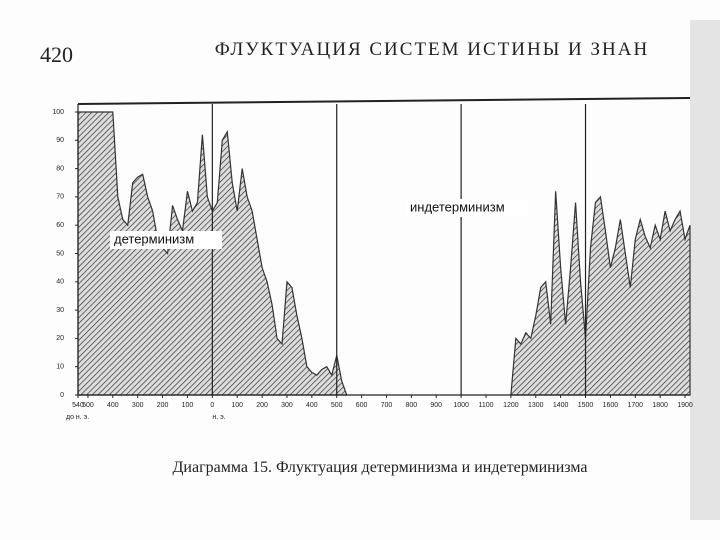 The image size is (720, 540). What do you see at coordinates (60, 168) in the screenshot?
I see `y-tick-label: 80` at bounding box center [60, 168].